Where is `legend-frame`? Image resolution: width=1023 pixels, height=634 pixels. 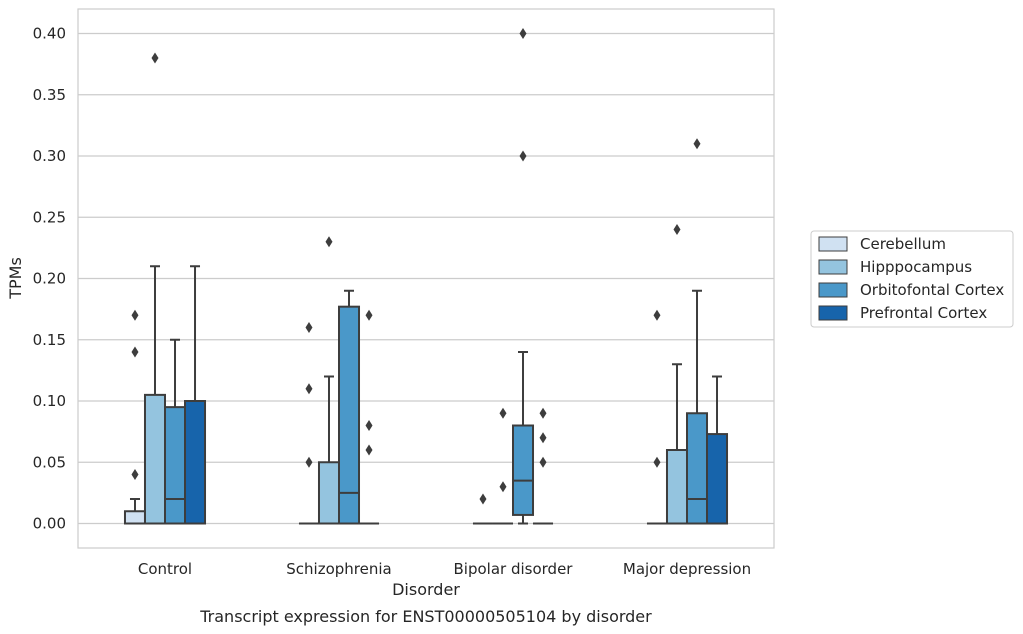
legend-frame is located at coordinates (912, 279).